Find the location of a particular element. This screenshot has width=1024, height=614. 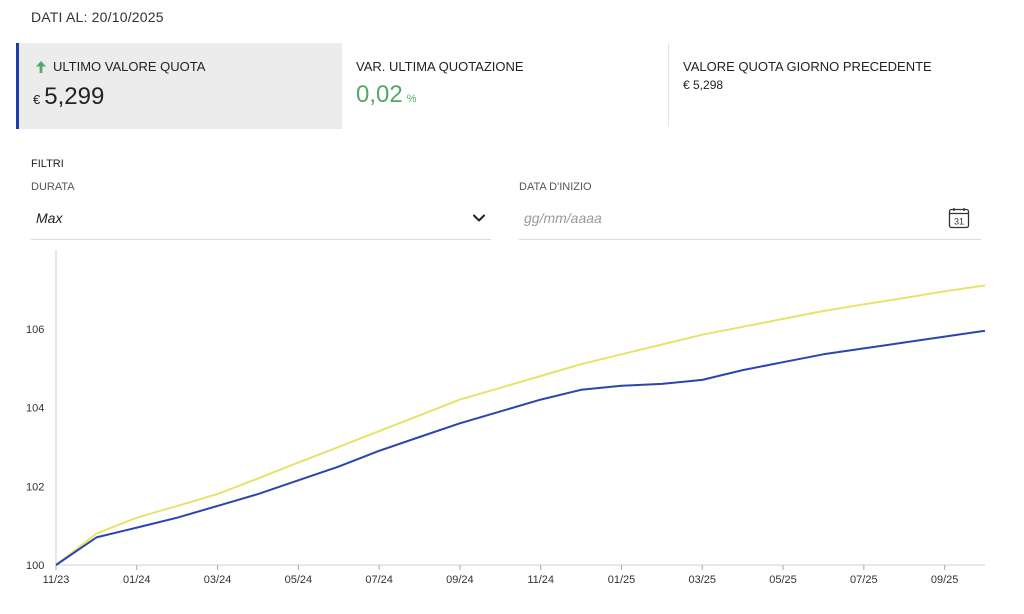

kpi-precedente: VALORE QUOTA GIORNO PRECEDENTE € 5,298 is located at coordinates (843, 86).